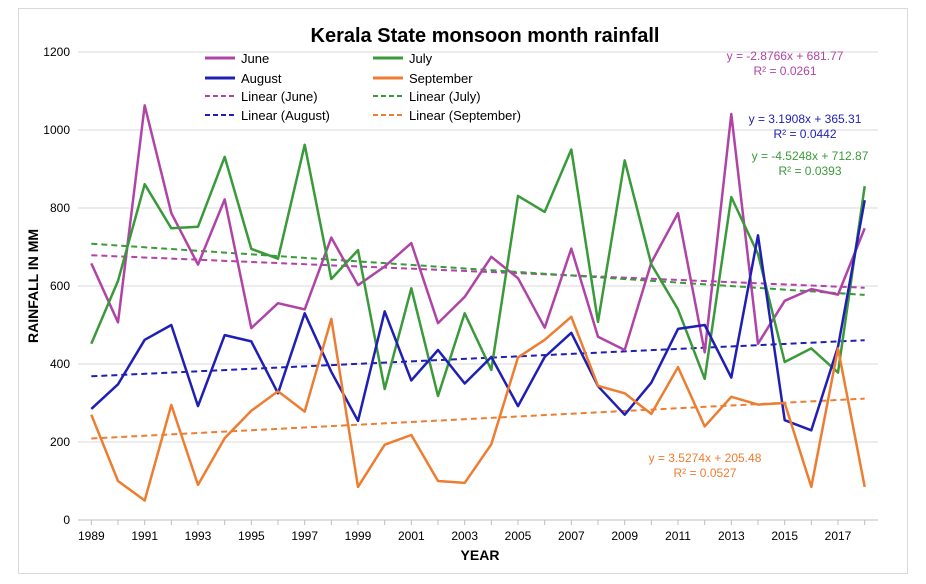 This screenshot has width=926, height=584. What do you see at coordinates (478, 358) in the screenshot?
I see `trendline-linear-august` at bounding box center [478, 358].